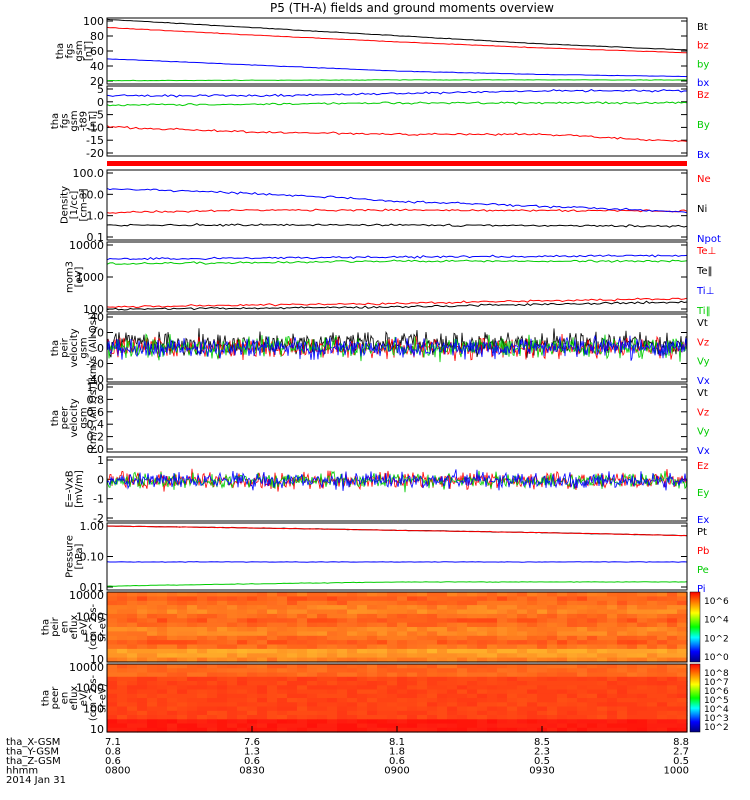  What do you see at coordinates (706, 251) in the screenshot?
I see `panel-4-legend-0: Te⊥` at bounding box center [706, 251].